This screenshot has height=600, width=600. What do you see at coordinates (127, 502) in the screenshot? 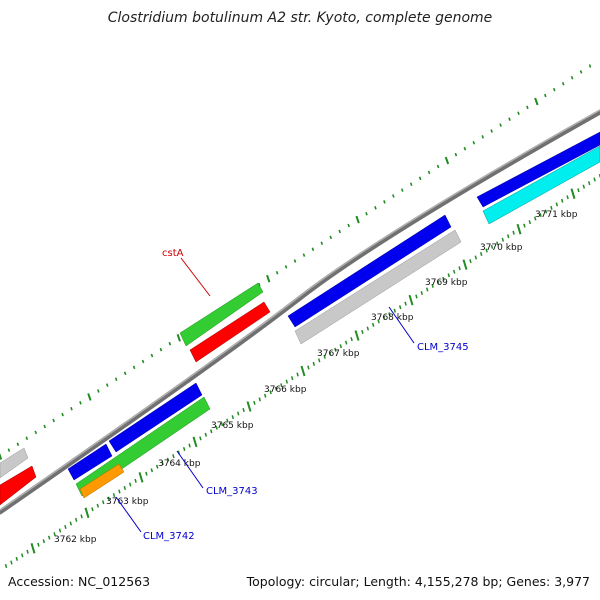
I see `tick-label: 3763 kbp` at bounding box center [127, 502].